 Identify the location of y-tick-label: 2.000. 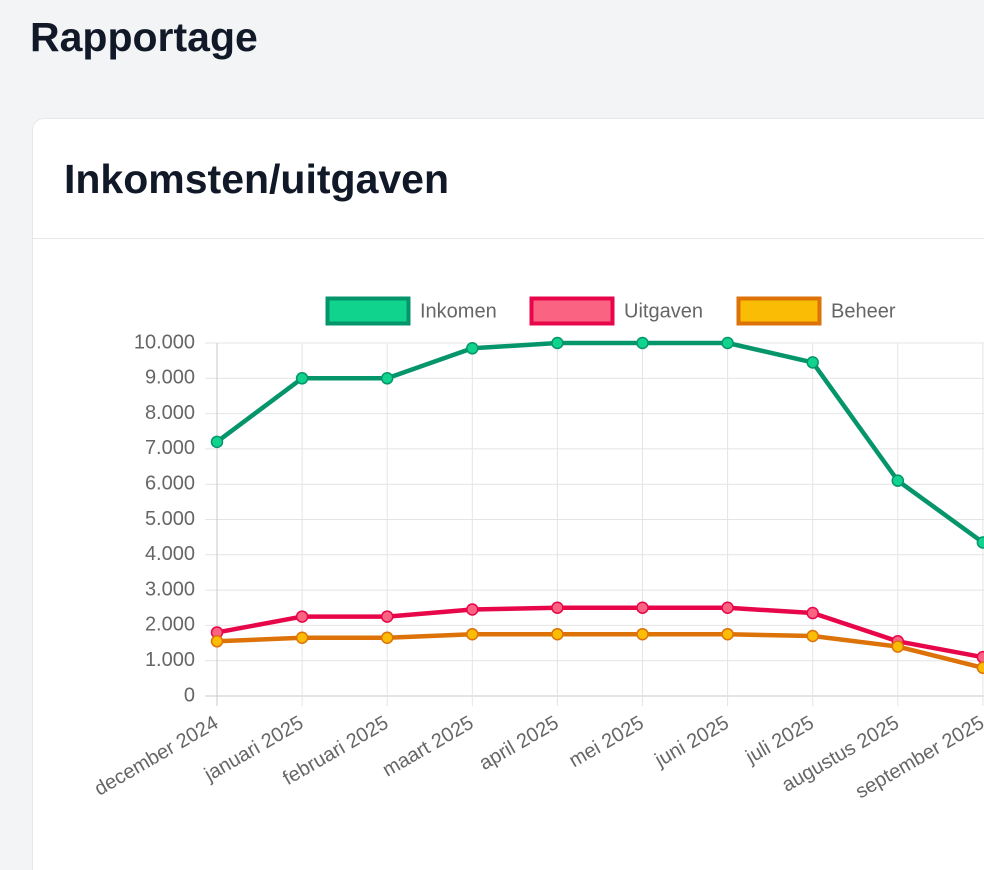
(170, 625).